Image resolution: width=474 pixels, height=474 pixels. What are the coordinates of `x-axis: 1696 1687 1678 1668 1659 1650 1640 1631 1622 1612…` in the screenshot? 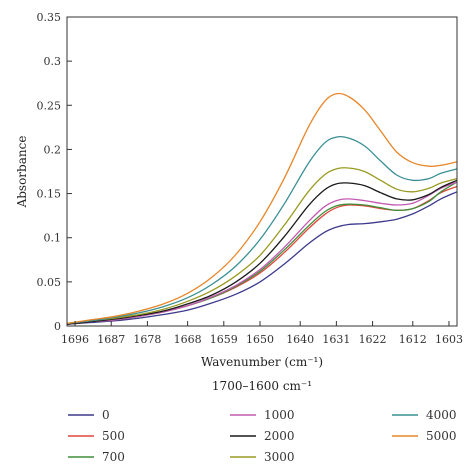 It's located at (262, 333).